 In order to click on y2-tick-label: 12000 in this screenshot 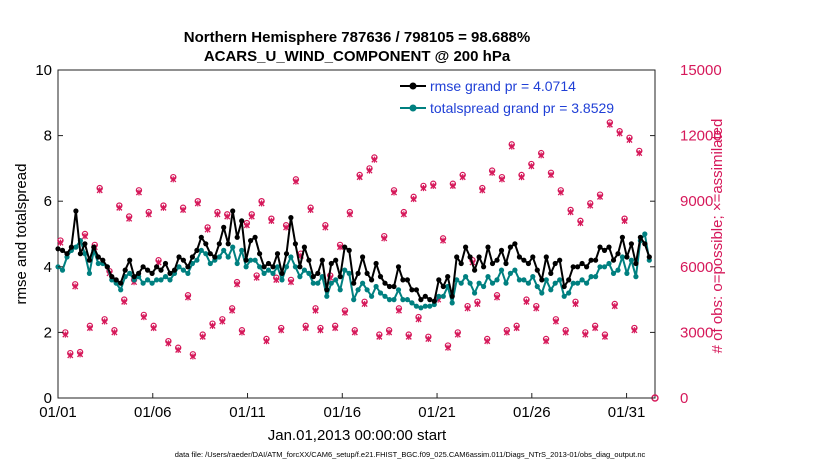, I will do `click(701, 136)`.